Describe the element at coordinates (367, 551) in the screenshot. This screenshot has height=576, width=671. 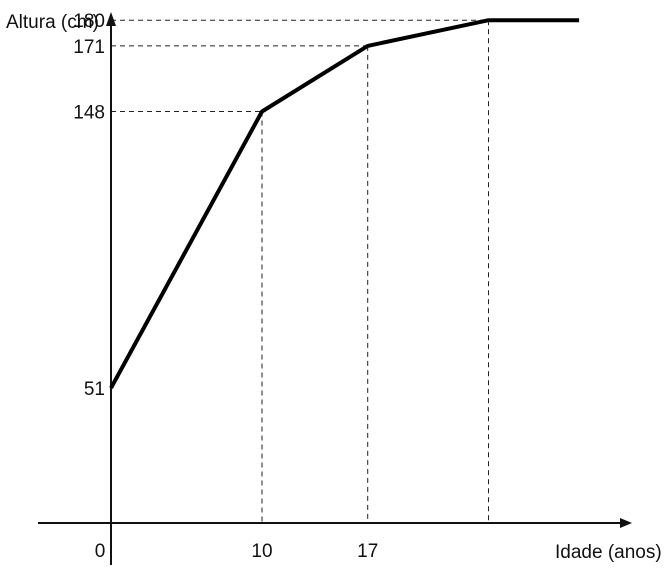
I see `x-tick-label: 17` at that location.